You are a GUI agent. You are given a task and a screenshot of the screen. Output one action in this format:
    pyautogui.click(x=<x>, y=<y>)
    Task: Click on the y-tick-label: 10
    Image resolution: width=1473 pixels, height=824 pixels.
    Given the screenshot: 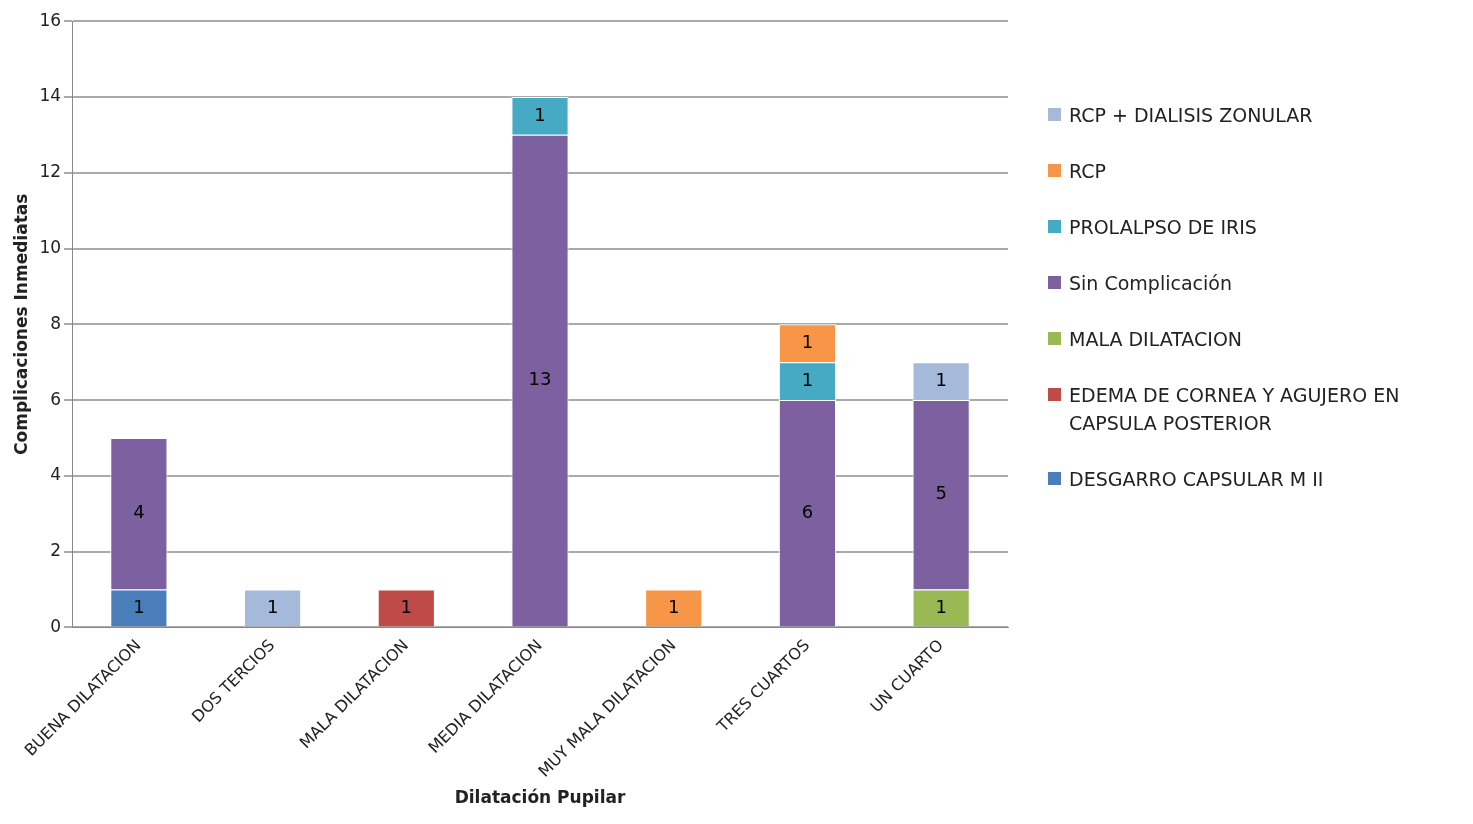 What is the action you would take?
    pyautogui.click(x=50, y=246)
    